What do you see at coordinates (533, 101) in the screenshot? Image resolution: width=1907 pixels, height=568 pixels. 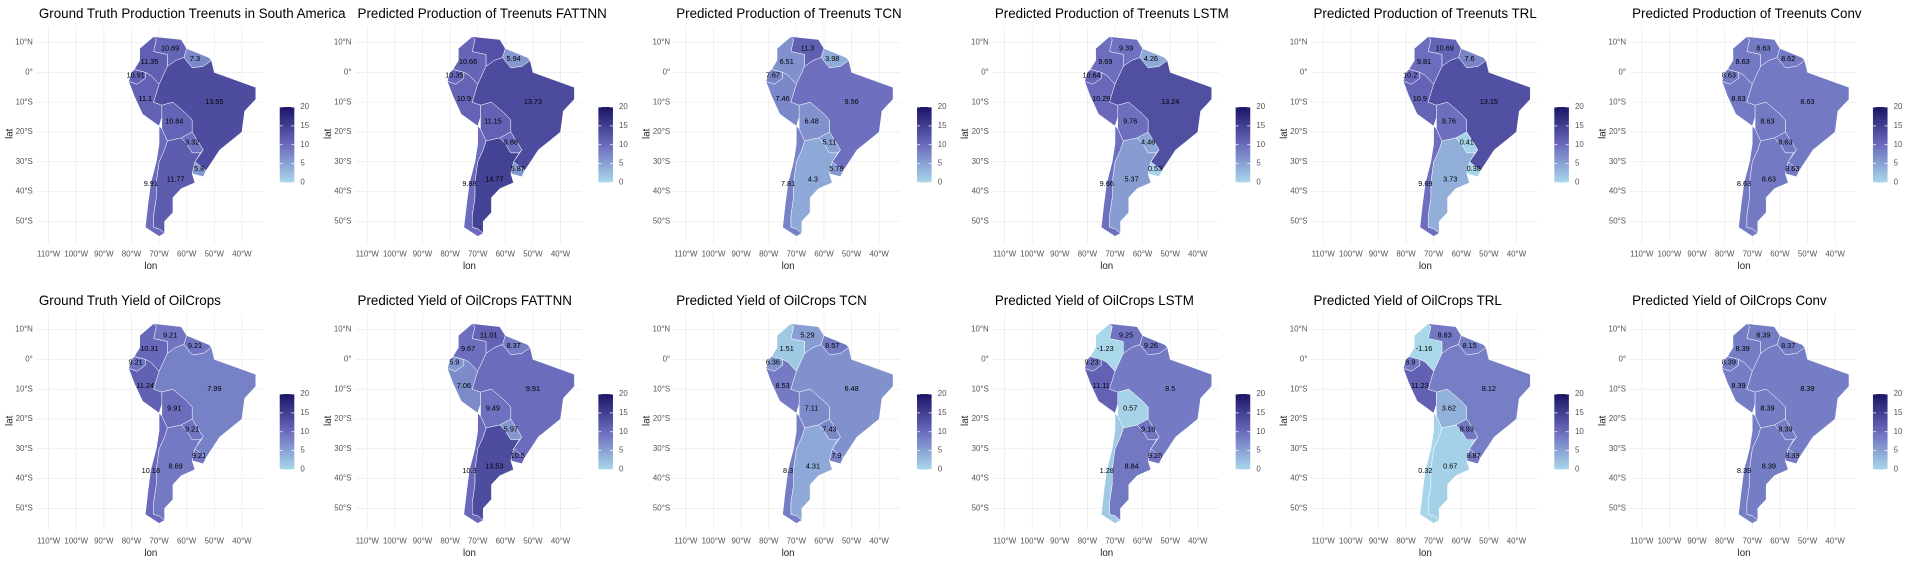 I see `region-label: 13.73` at bounding box center [533, 101].